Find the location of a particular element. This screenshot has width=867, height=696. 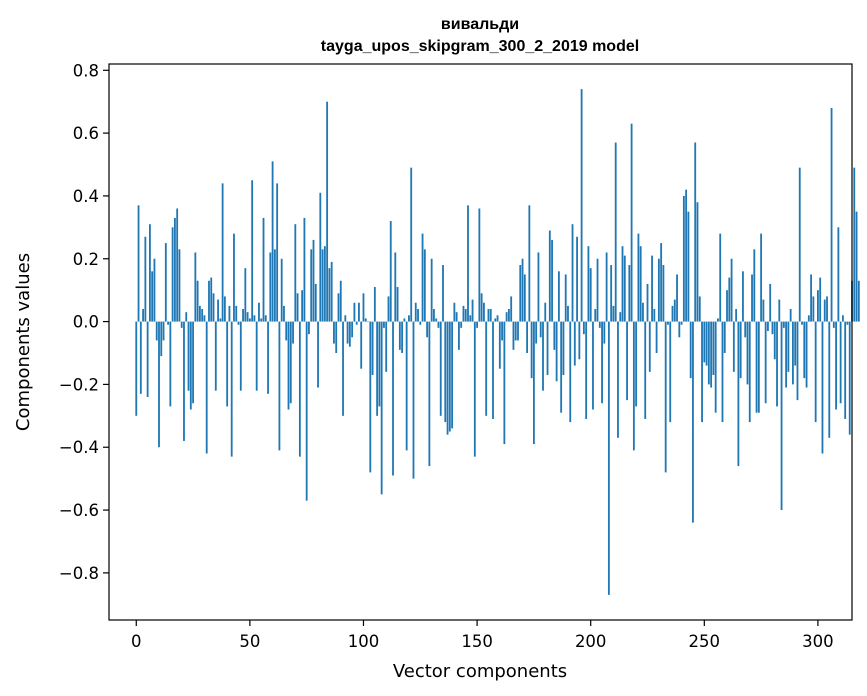

y-tick-label-2: 0.4 is located at coordinates (86, 196).